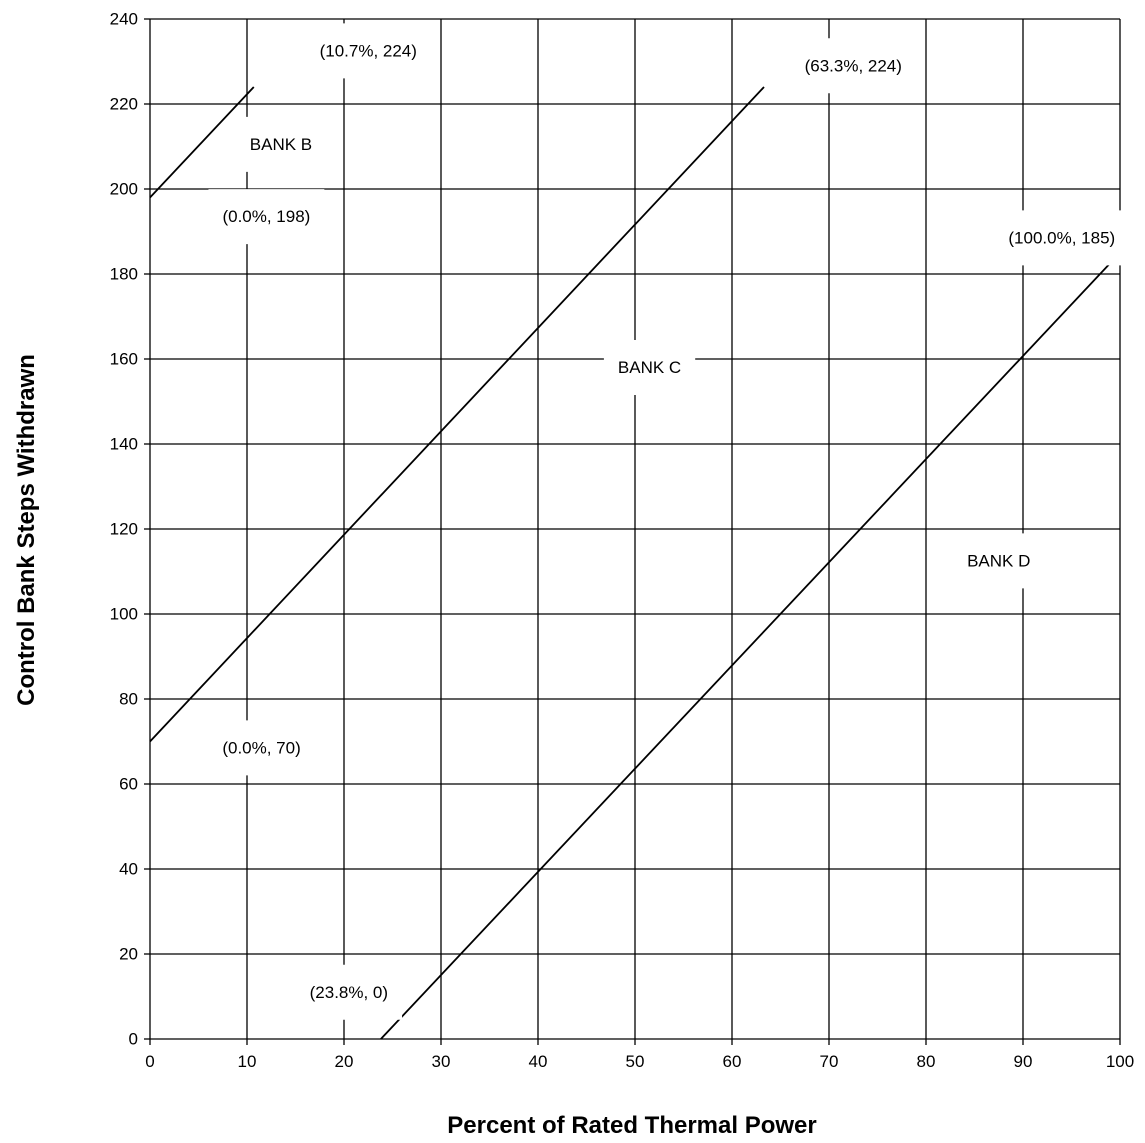 The image size is (1145, 1143). I want to click on label-bank-c: BANK C, so click(649, 367).